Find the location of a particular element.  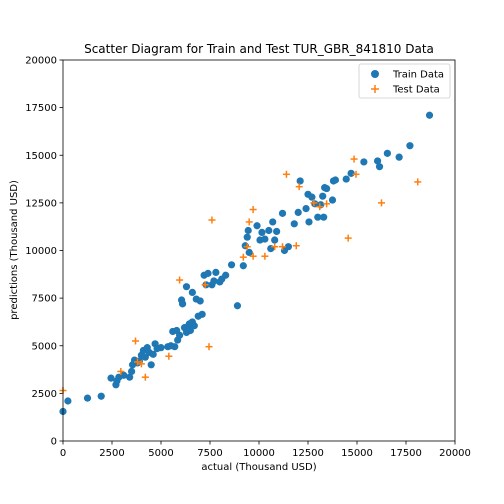

x-tick-label: 10000 is located at coordinates (259, 453).